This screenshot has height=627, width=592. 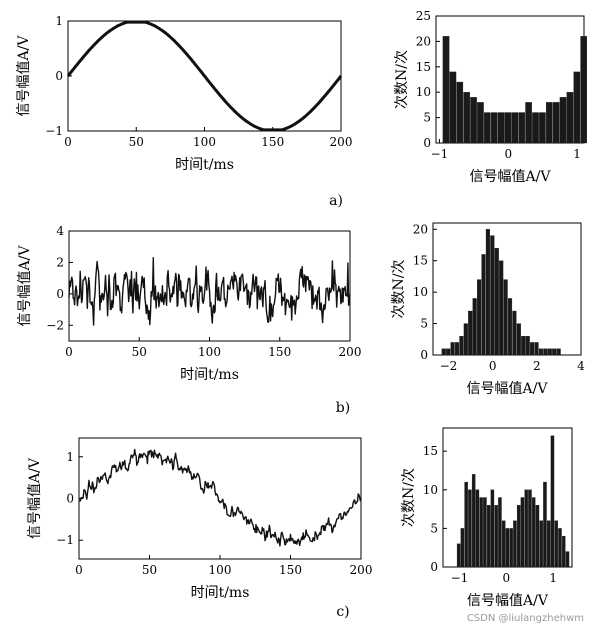 I want to click on c_time-plot-frame, so click(x=220, y=498).